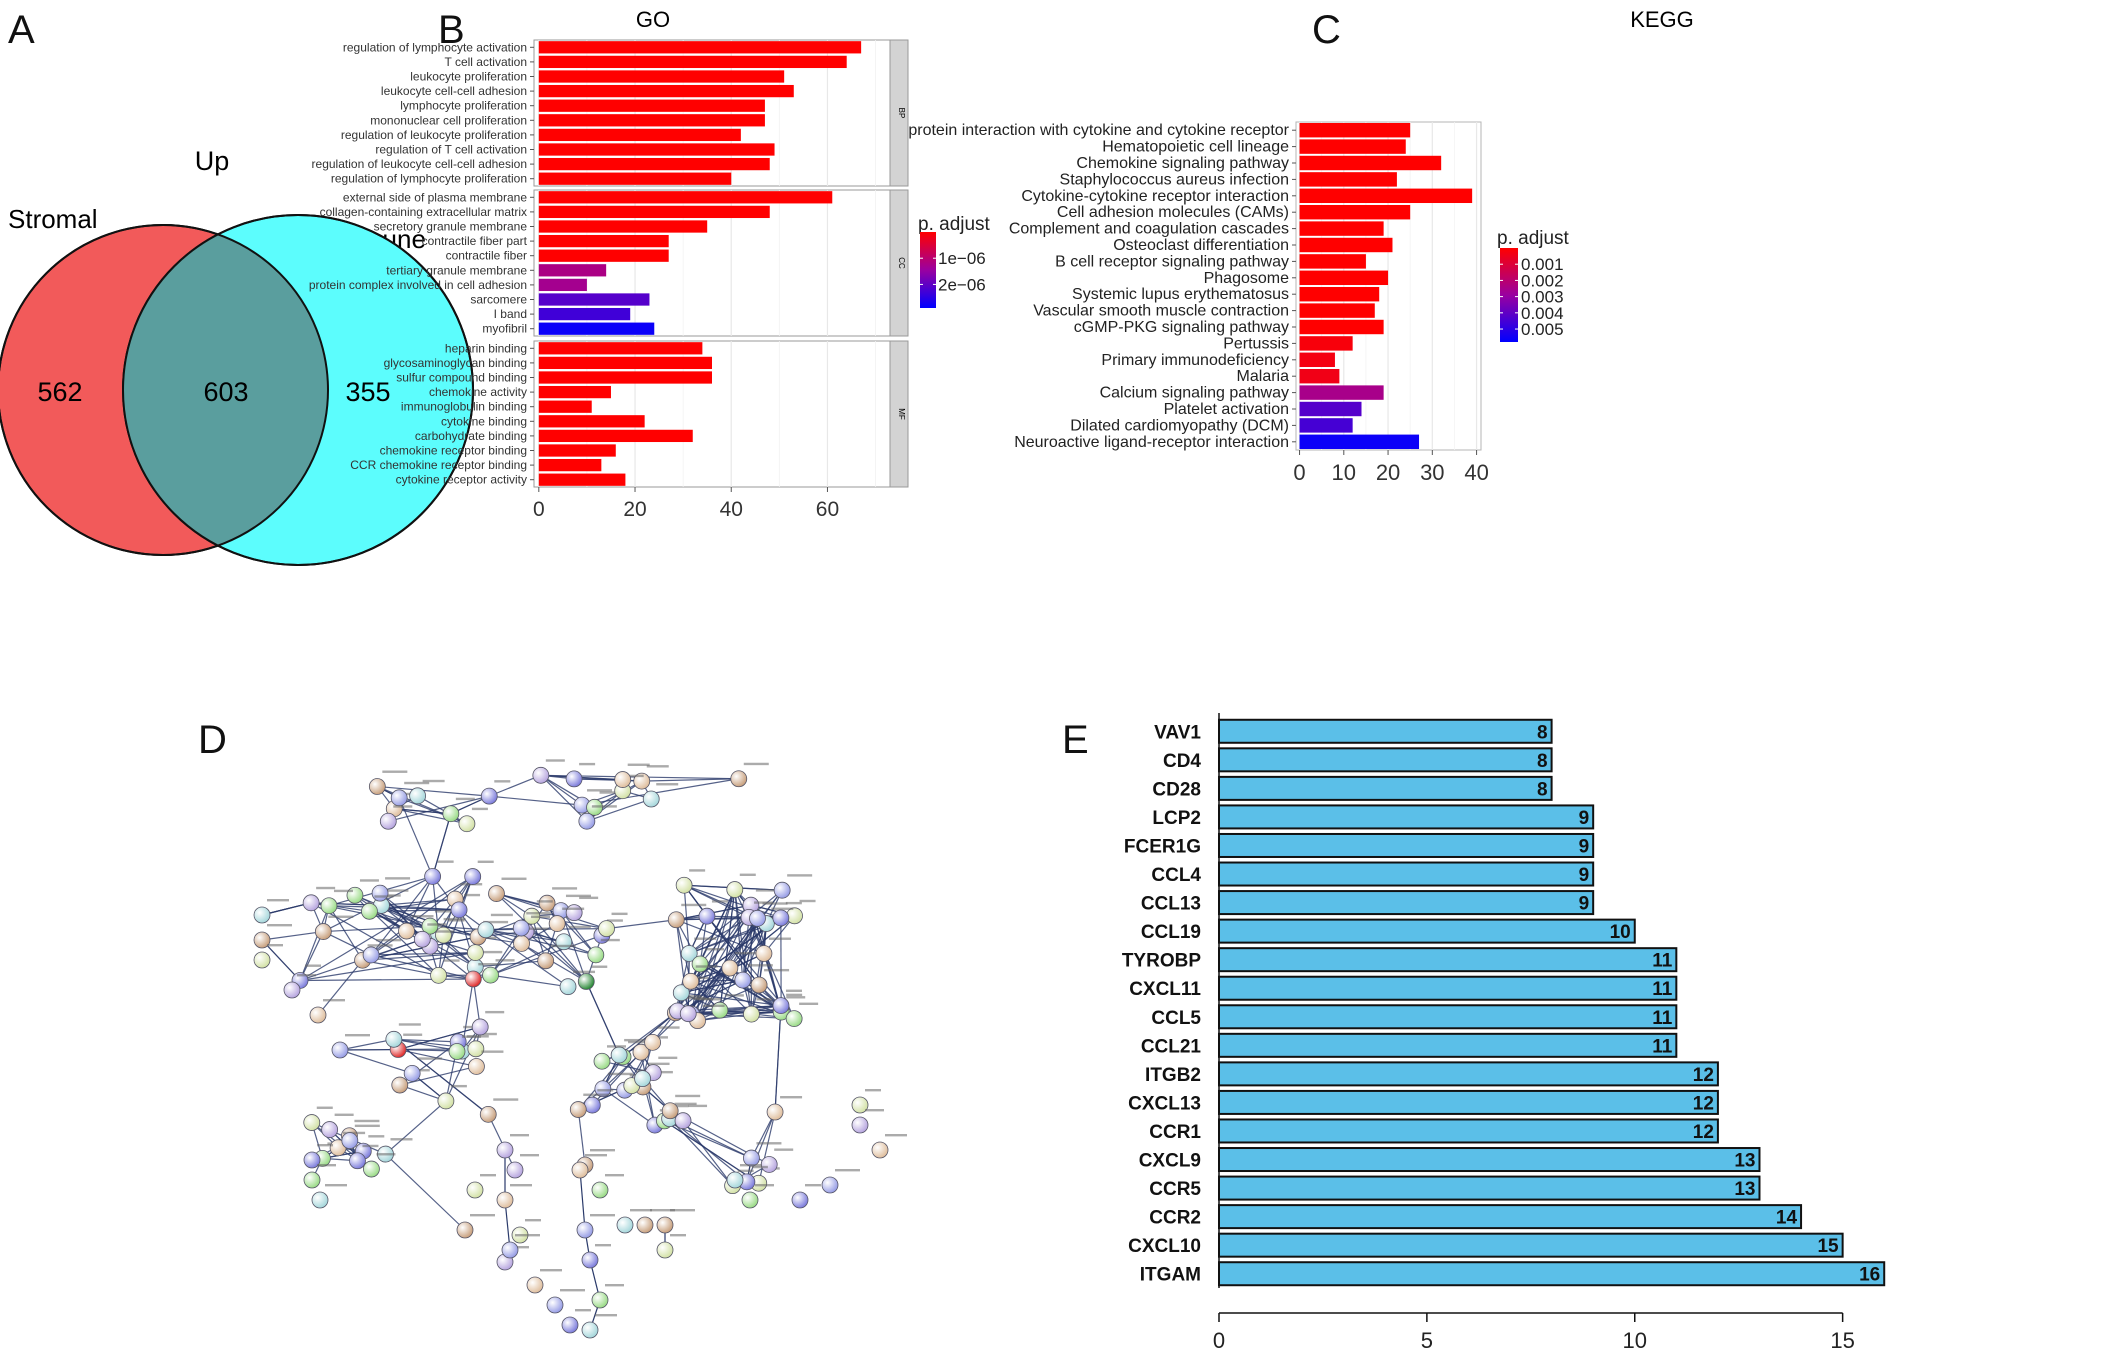 This screenshot has width=2102, height=1361. I want to click on go-category-label: carbohydrate binding, so click(471, 436).